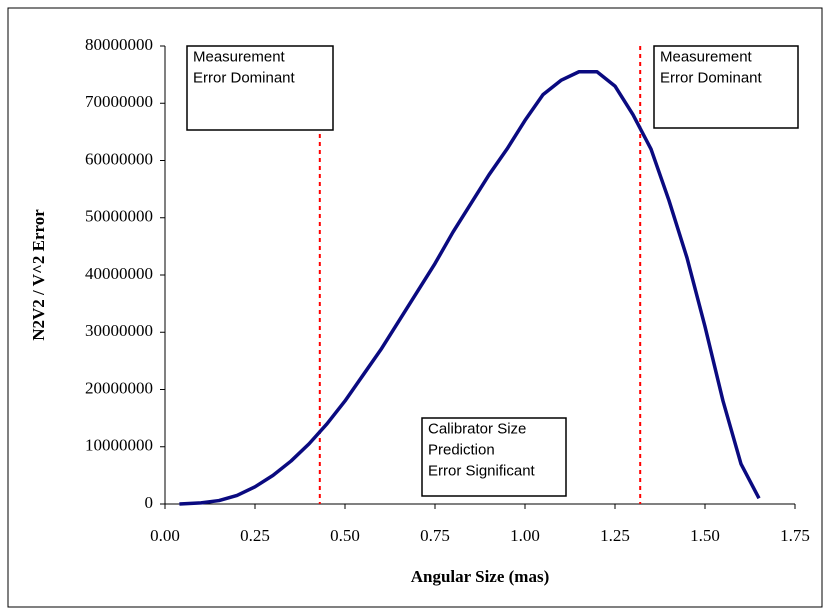 The height and width of the screenshot is (616, 830). Describe the element at coordinates (119, 158) in the screenshot. I see `y-tick-label: 60000000` at that location.